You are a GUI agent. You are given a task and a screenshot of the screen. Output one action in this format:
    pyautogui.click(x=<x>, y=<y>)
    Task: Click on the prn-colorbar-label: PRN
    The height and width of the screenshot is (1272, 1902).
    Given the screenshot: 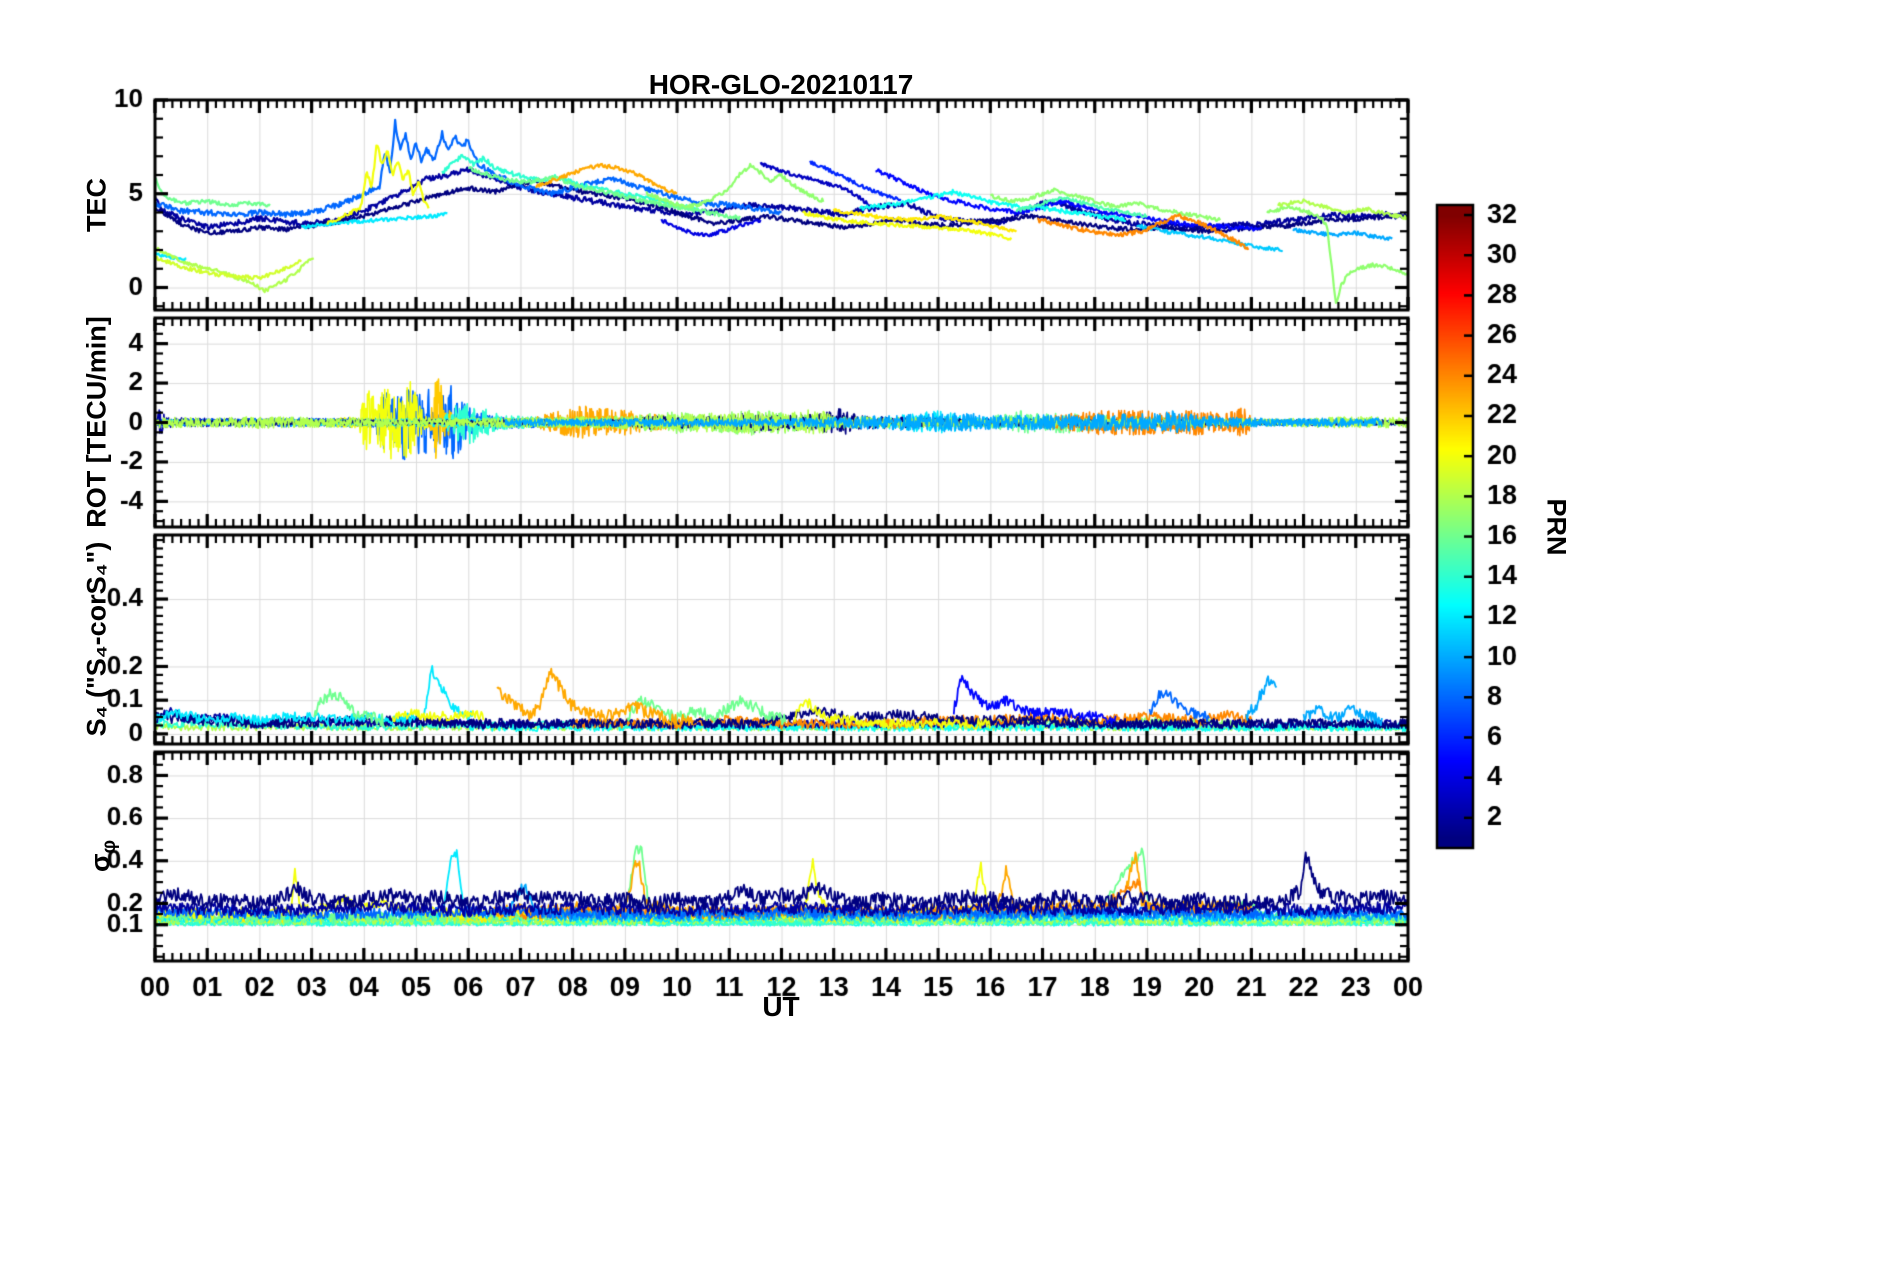 What is the action you would take?
    pyautogui.click(x=1556, y=527)
    